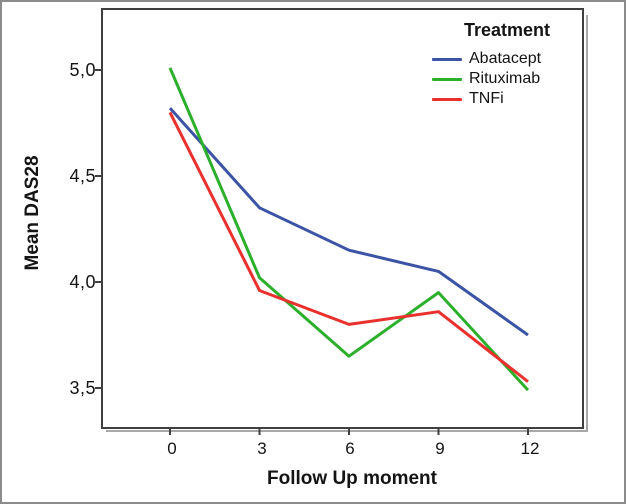 The image size is (626, 504). I want to click on y-tick-label-5-0: 5,0, so click(82, 70).